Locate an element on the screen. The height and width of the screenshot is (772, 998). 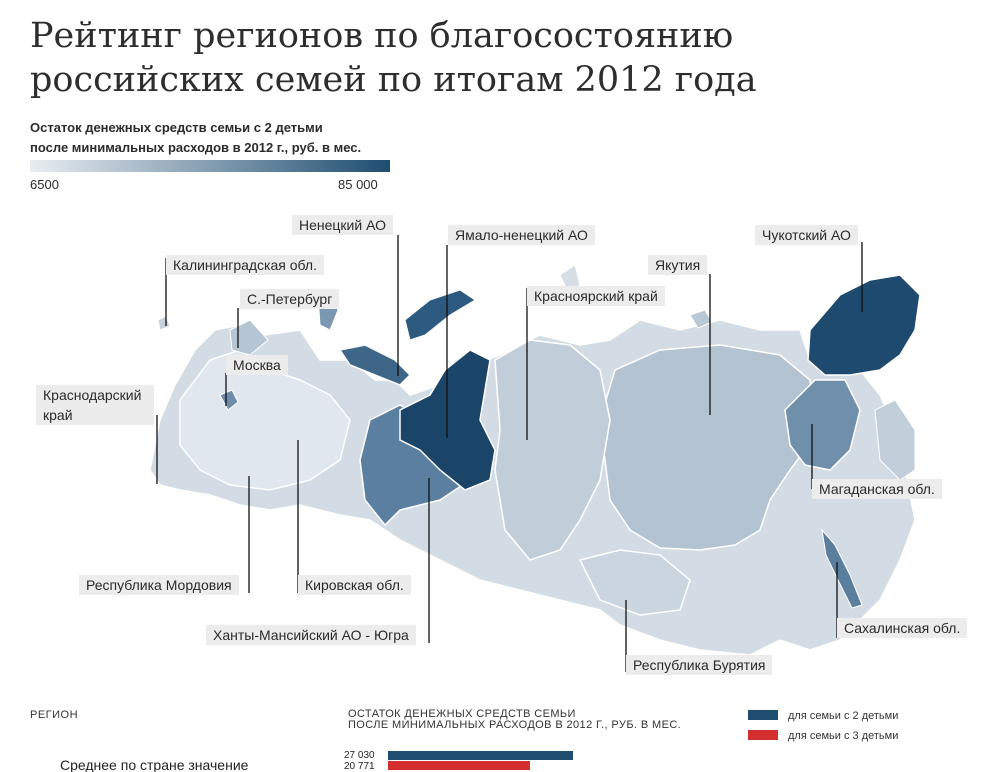
map-region-yakutia is located at coordinates (707, 447).